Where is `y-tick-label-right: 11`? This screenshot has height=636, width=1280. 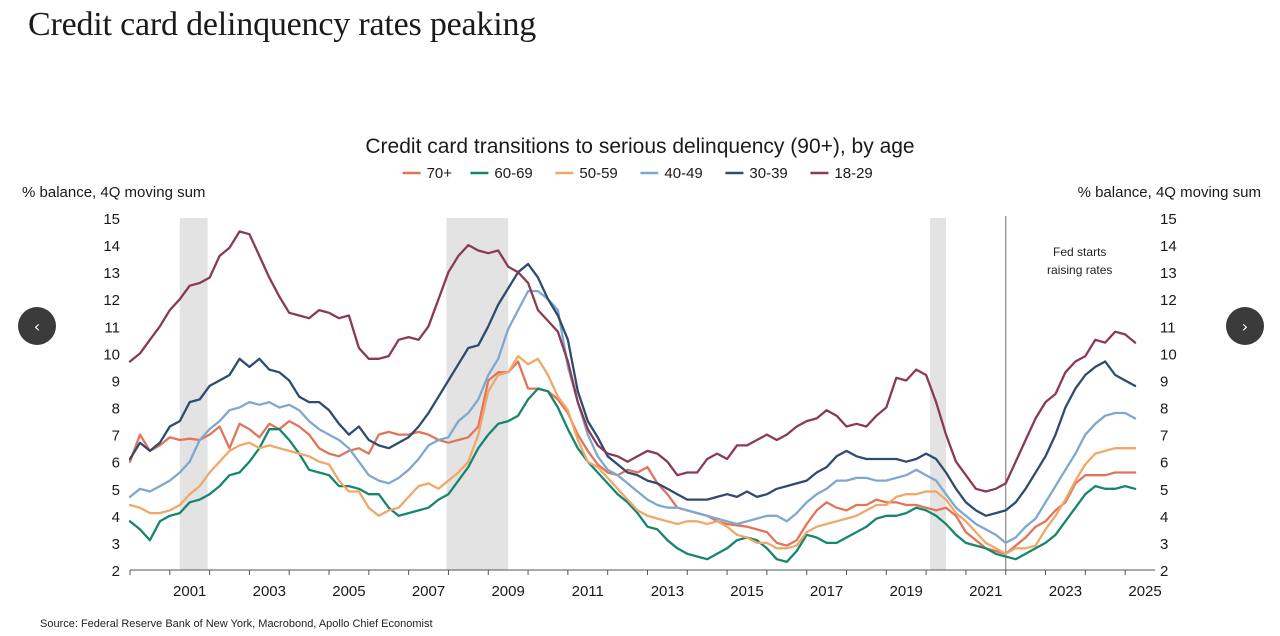 y-tick-label-right: 11 is located at coordinates (1168, 327).